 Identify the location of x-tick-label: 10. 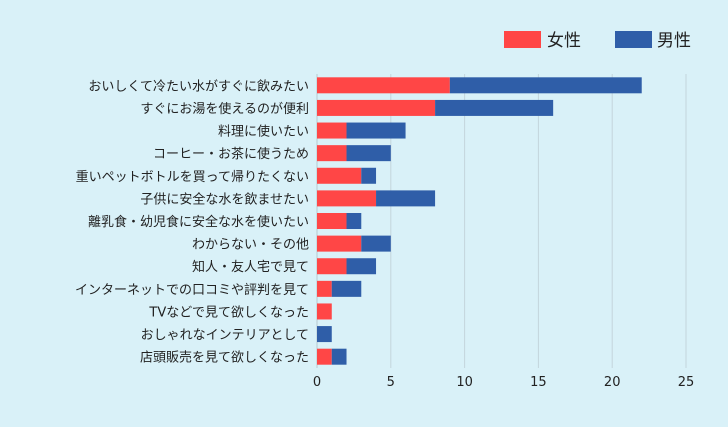
(464, 382).